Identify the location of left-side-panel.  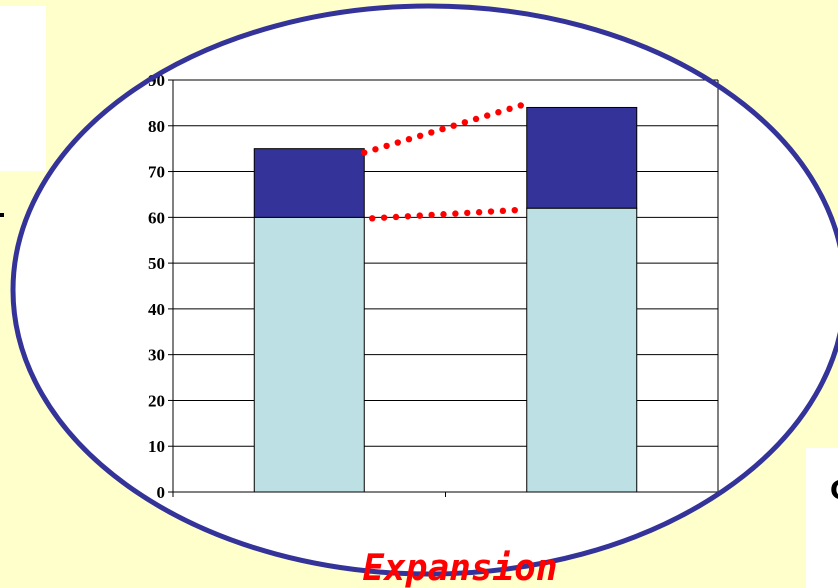
(23, 88).